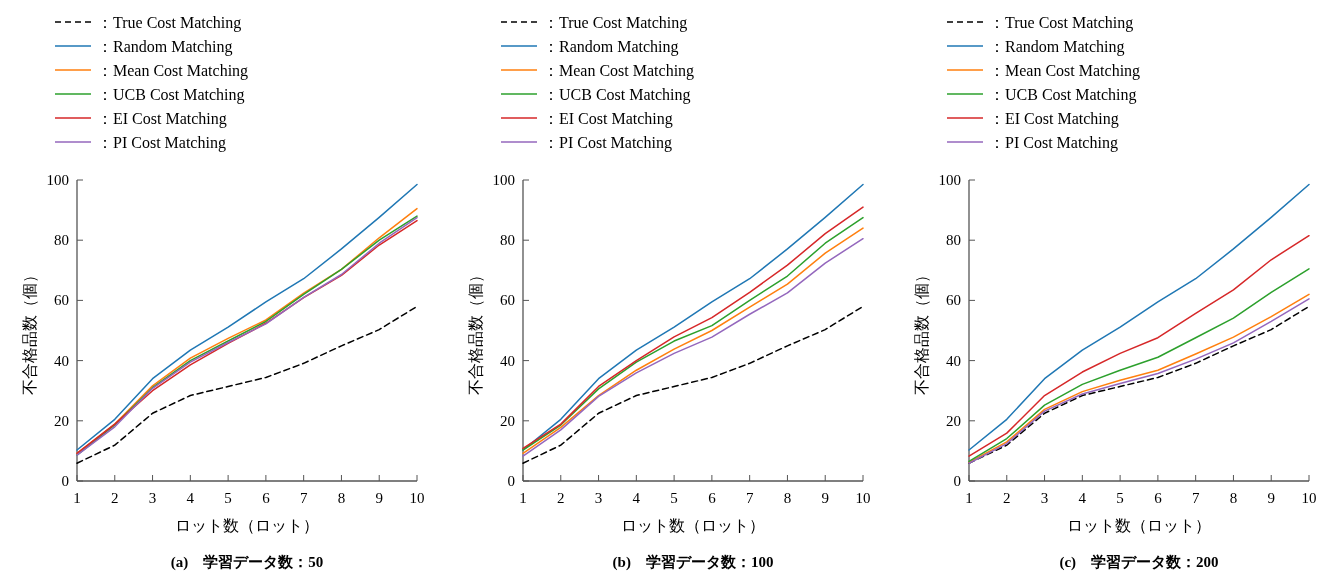 This screenshot has width=1330, height=577. What do you see at coordinates (1139, 562) in the screenshot?
I see `text: (c) 学習データ数：200` at bounding box center [1139, 562].